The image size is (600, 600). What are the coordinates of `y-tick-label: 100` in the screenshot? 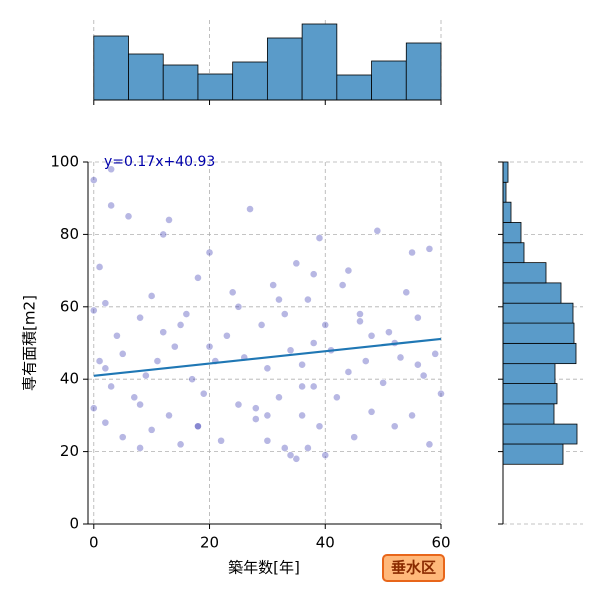 It's located at (64, 162).